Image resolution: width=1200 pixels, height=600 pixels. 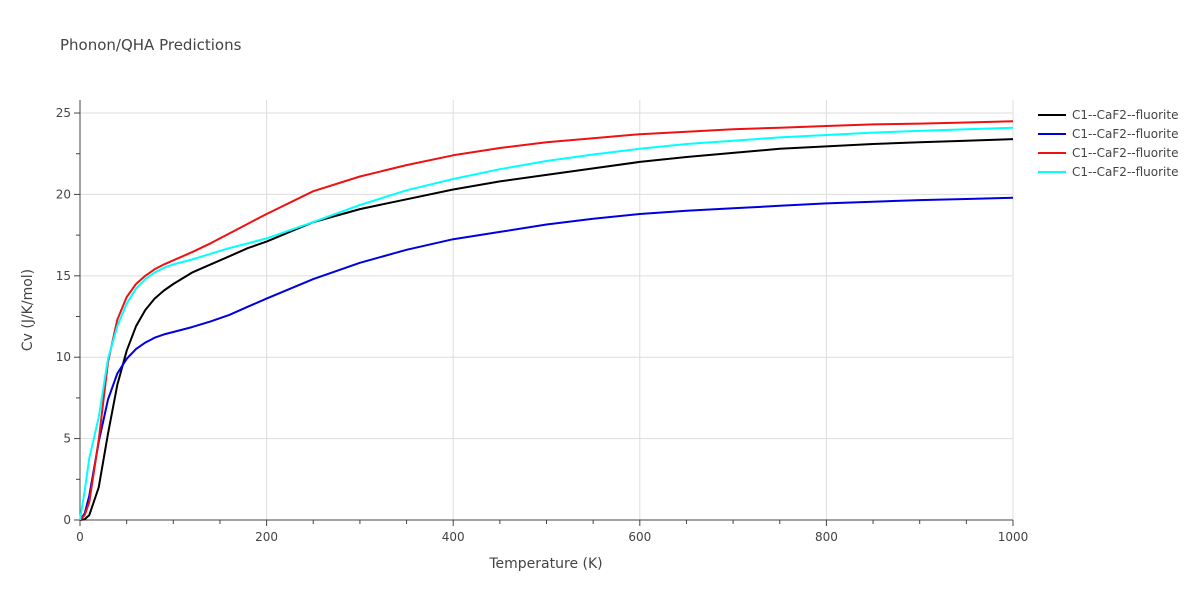 I want to click on y-tick-label: 20, so click(x=63, y=194).